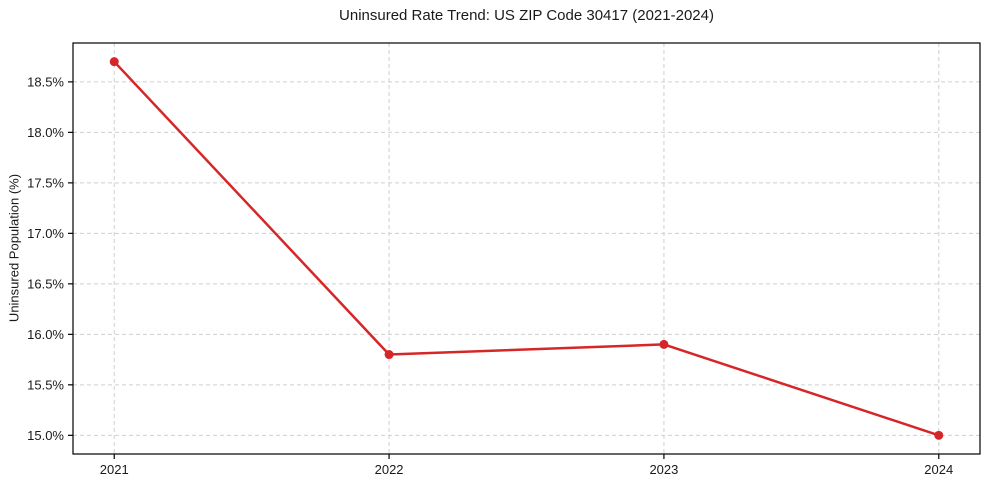 Image resolution: width=989 pixels, height=490 pixels. I want to click on y-tick-label: 18.0%, so click(45, 132).